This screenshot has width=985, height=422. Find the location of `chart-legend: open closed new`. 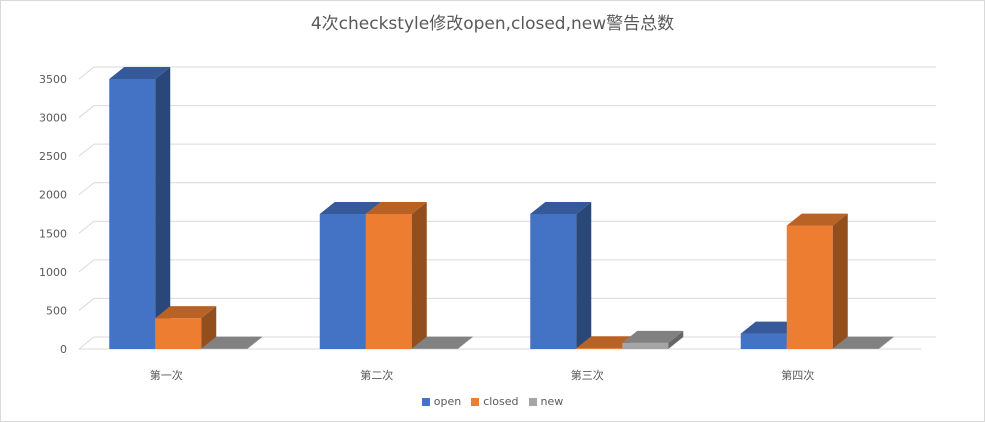

chart-legend: open closed new is located at coordinates (492, 402).